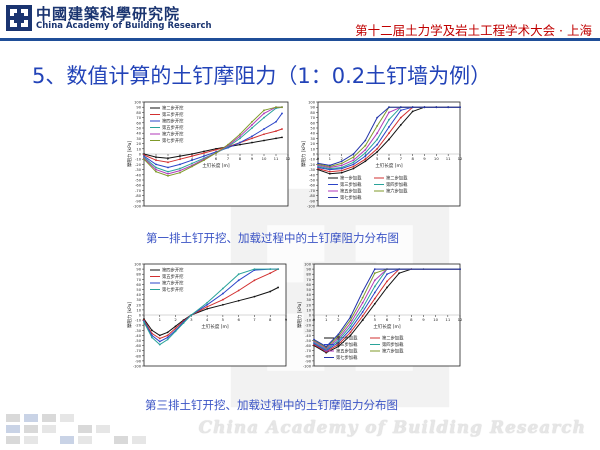 This screenshot has width=600, height=450. What do you see at coordinates (312, 103) in the screenshot?
I see `y-tick-label: 100` at bounding box center [312, 103].